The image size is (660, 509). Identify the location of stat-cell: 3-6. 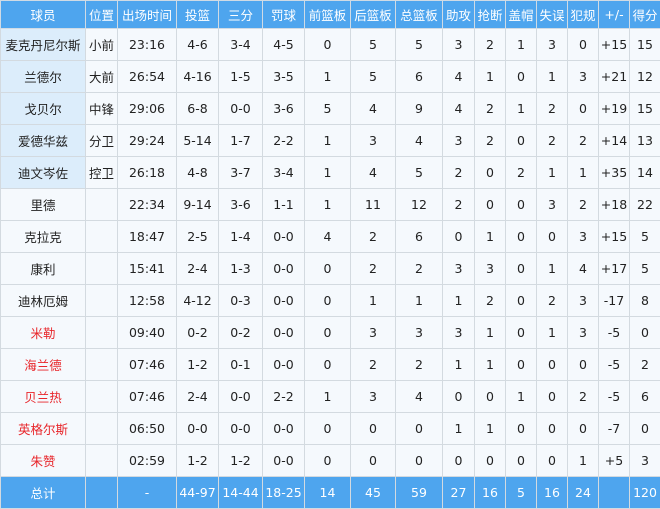
(241, 205).